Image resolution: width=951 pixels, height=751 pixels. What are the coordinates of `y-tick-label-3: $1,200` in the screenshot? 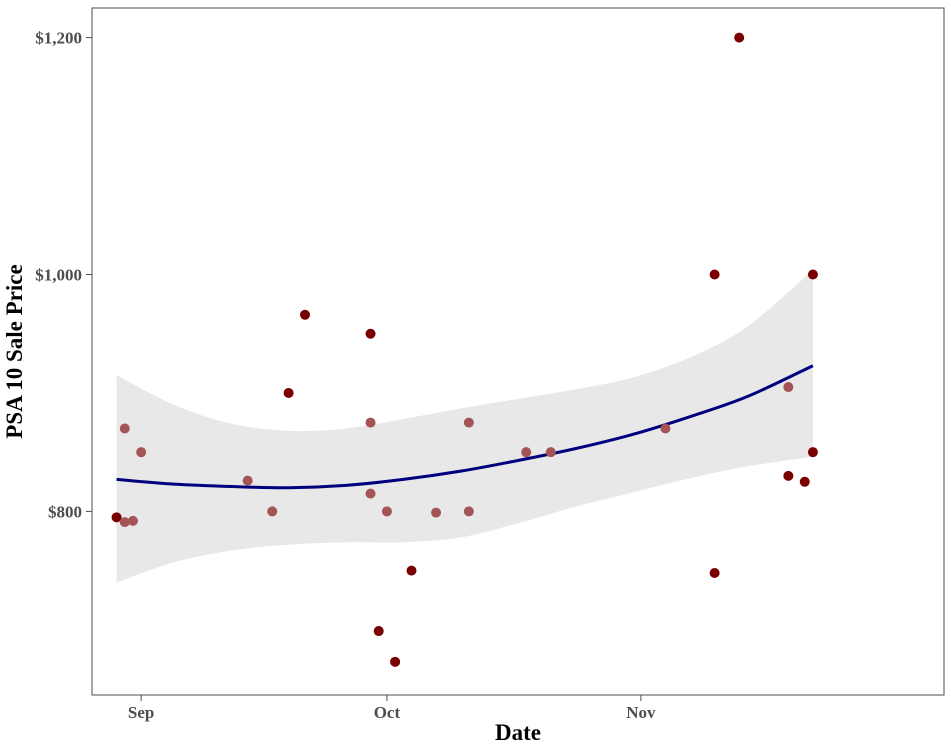 It's located at (58, 38).